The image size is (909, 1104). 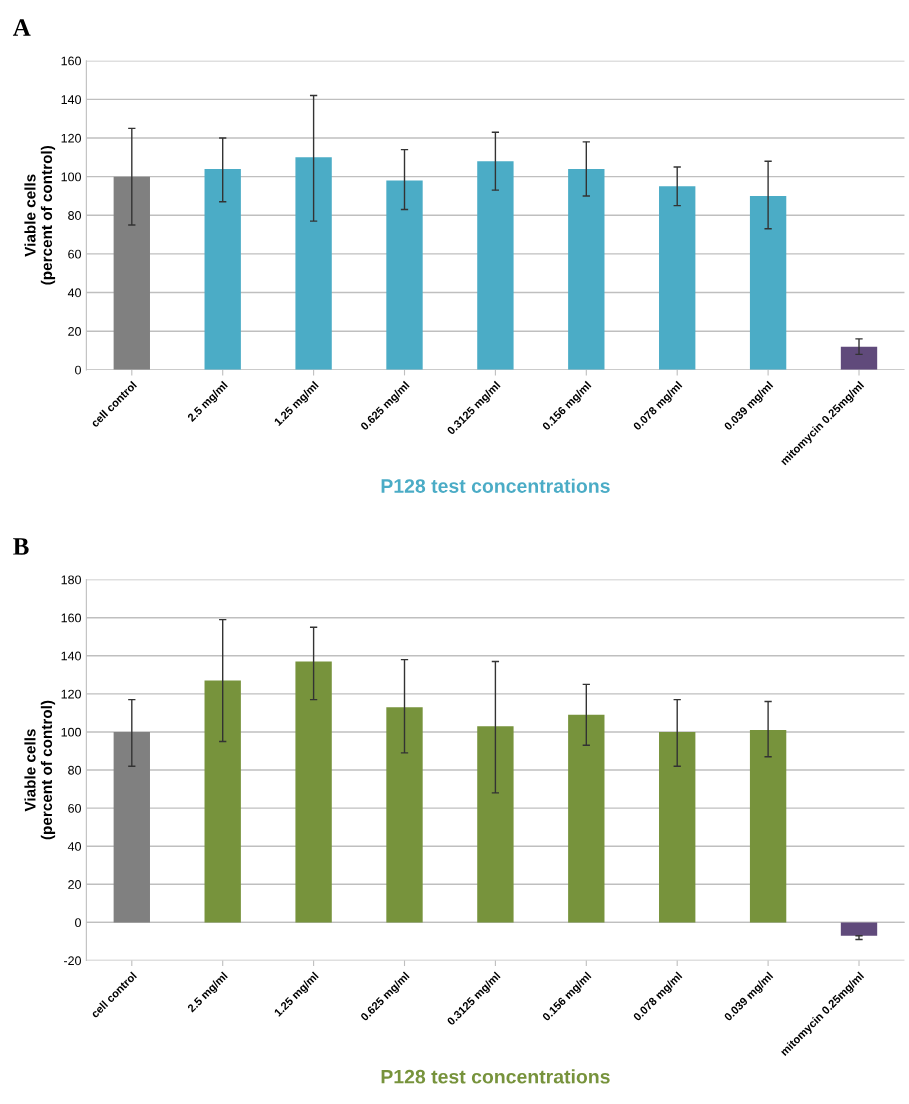 I want to click on y-tick-label: -20, so click(x=72, y=961).